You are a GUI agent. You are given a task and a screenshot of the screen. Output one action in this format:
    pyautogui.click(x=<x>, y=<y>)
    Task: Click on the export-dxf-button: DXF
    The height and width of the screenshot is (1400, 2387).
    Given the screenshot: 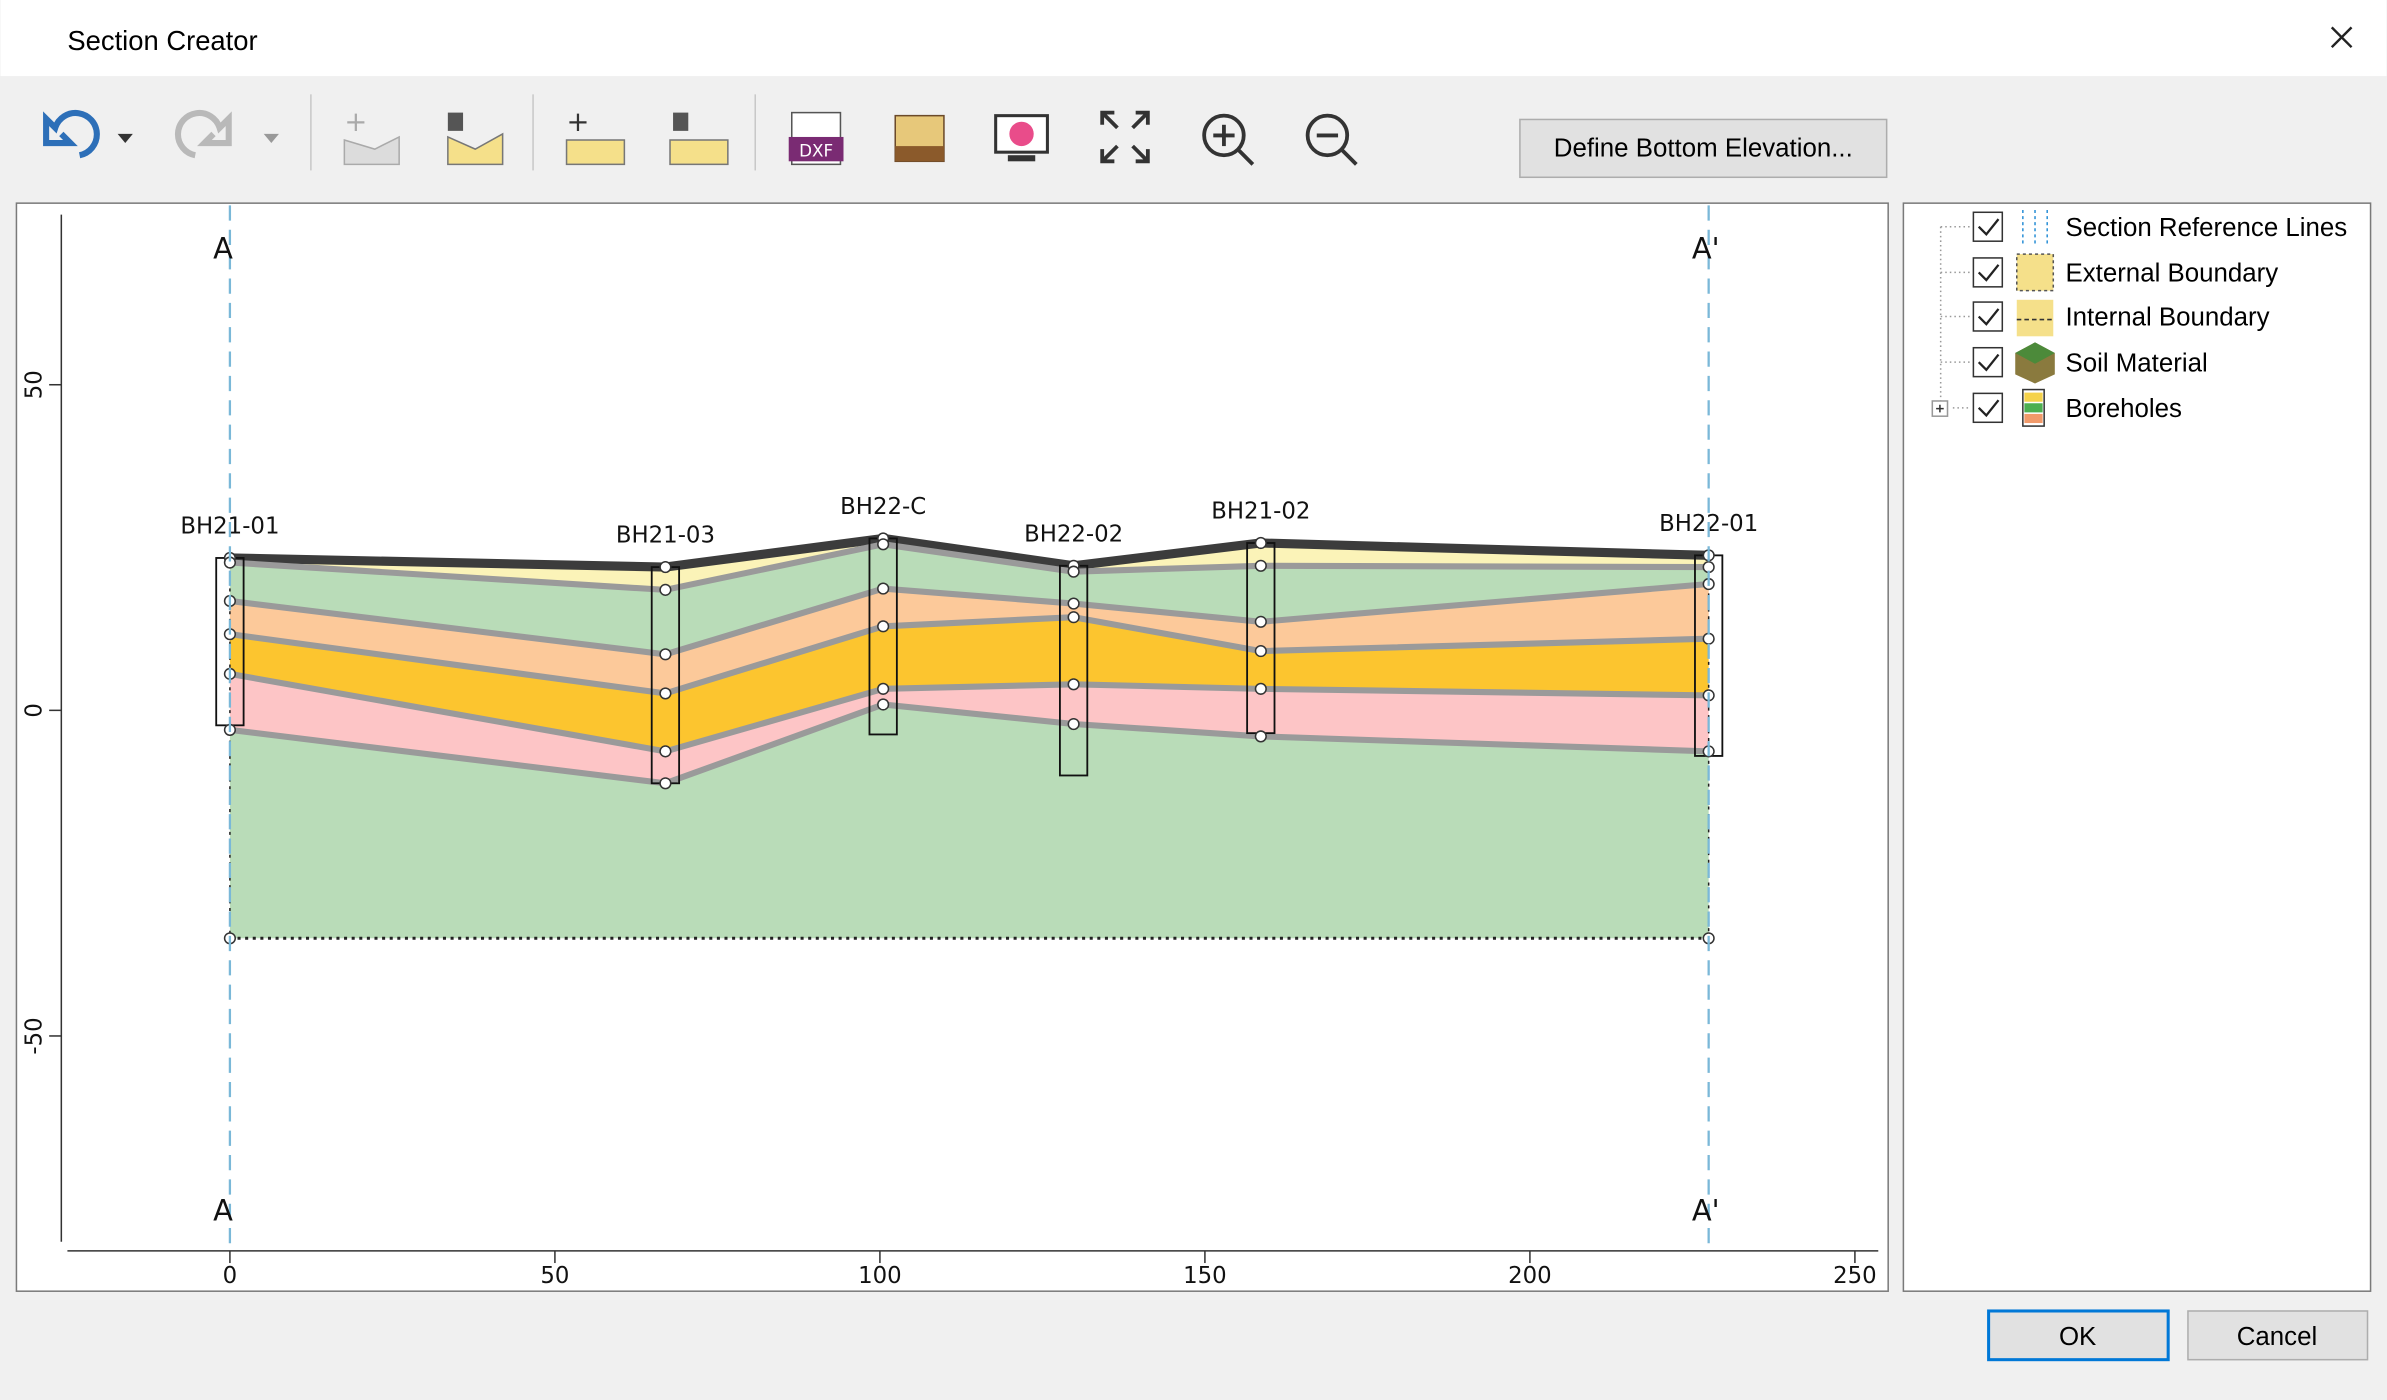 What is the action you would take?
    pyautogui.click(x=816, y=138)
    